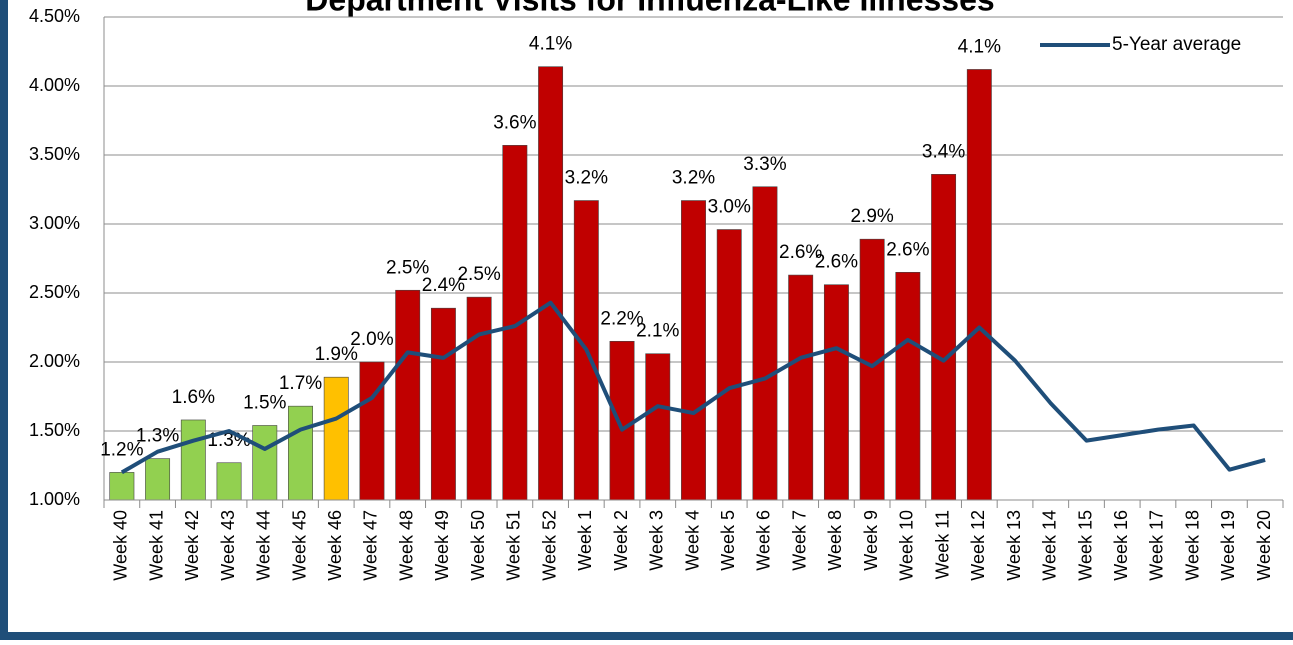  I want to click on value-label: 1.9%, so click(336, 354).